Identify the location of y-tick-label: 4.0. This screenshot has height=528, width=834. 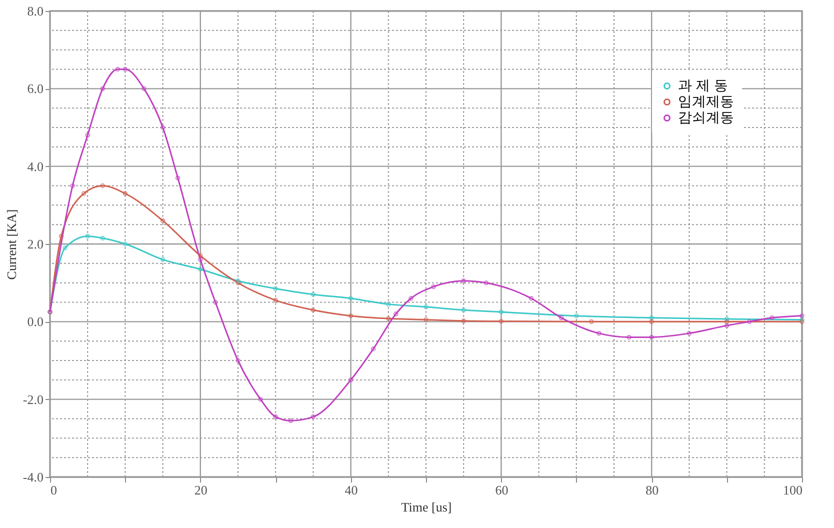
(35, 166).